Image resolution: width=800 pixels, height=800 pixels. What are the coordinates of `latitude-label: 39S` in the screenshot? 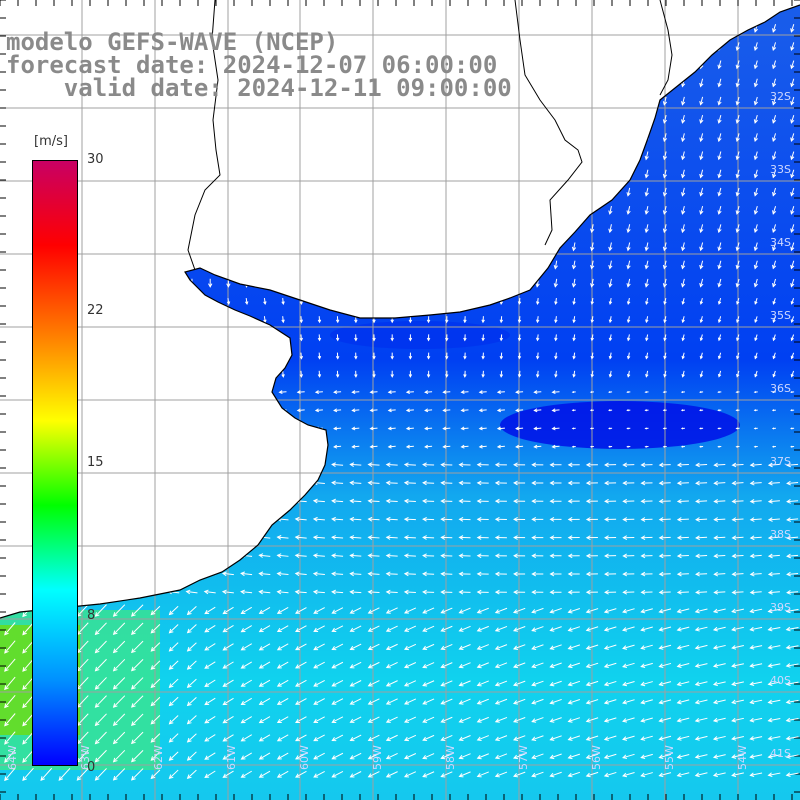 It's located at (780, 607).